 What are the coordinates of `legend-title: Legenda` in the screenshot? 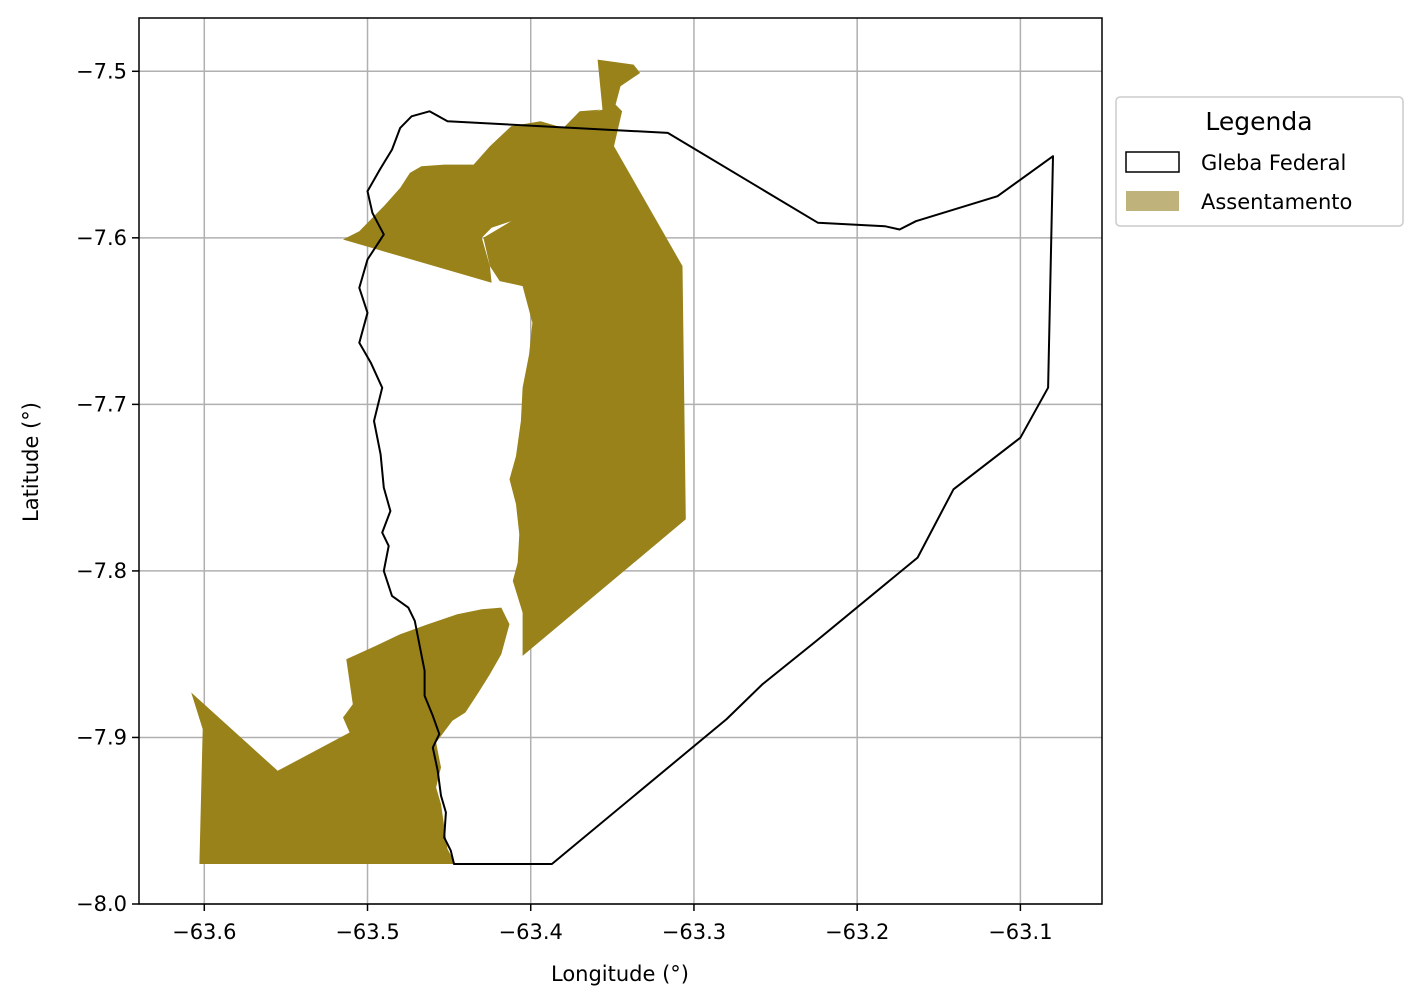 It's located at (1258, 121).